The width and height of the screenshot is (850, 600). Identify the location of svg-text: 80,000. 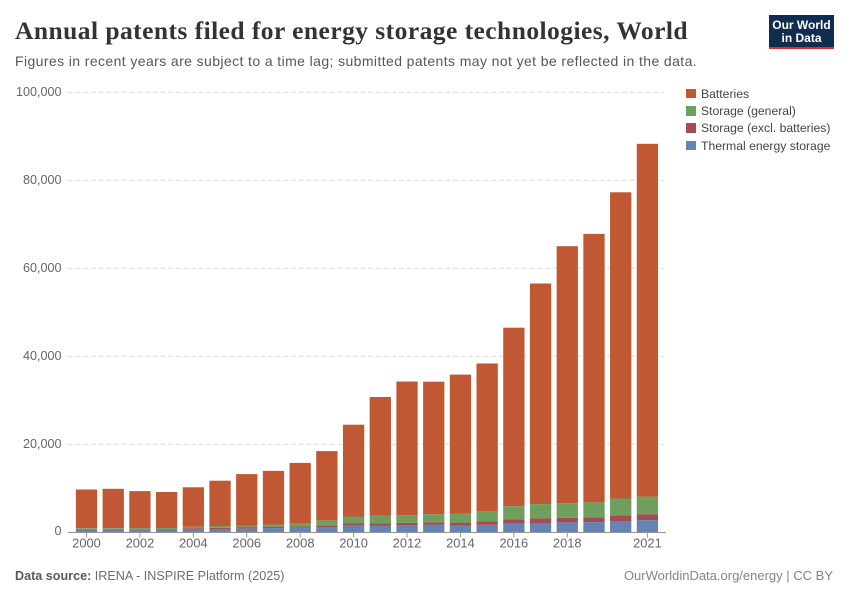
(42, 180).